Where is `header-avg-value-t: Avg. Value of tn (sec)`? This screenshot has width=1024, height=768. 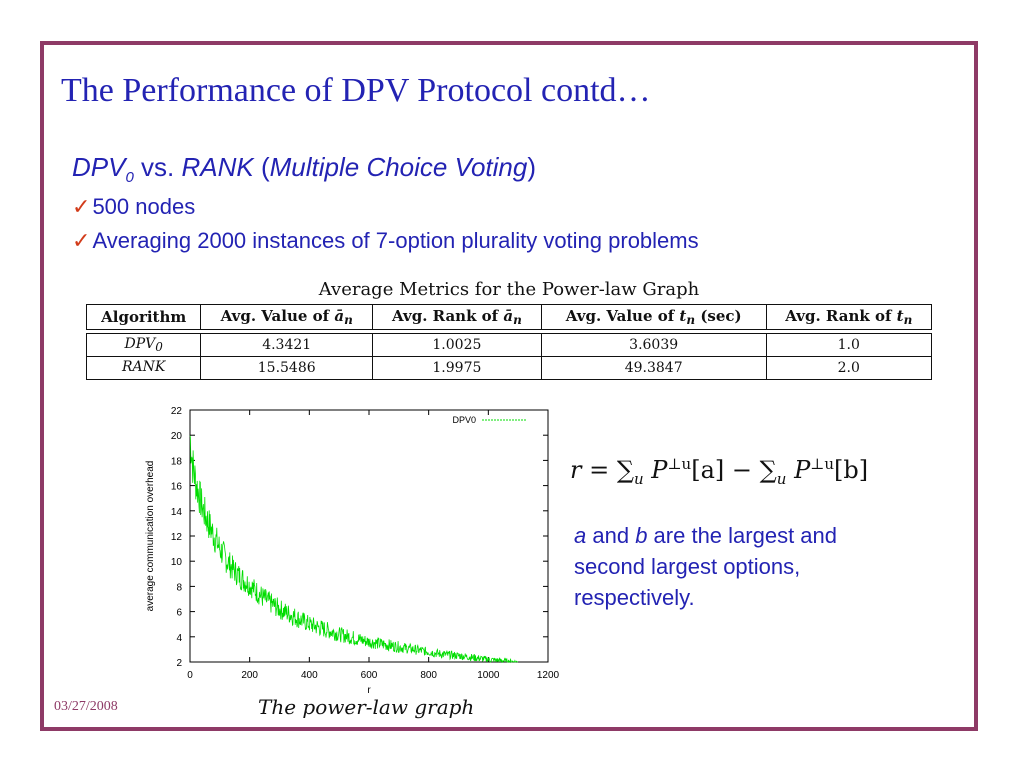
header-avg-value-t: Avg. Value of tn (sec) is located at coordinates (653, 317).